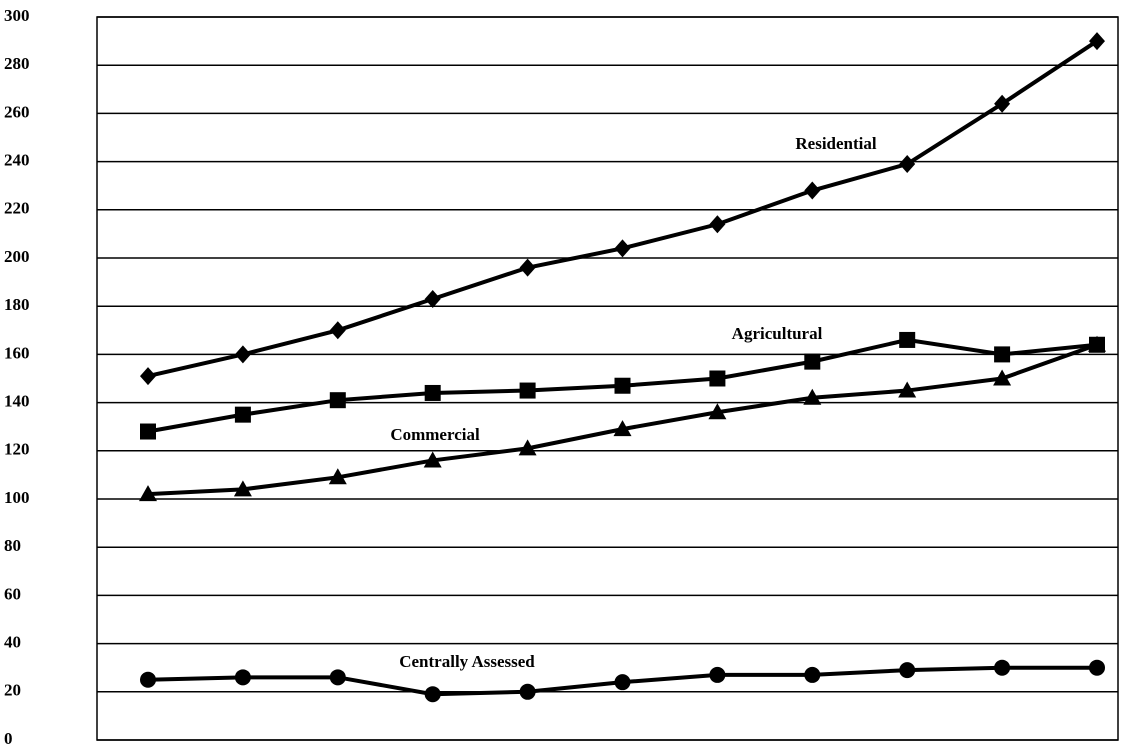 This screenshot has height=745, width=1134. Describe the element at coordinates (12, 642) in the screenshot. I see `y-tick-label: 40` at that location.